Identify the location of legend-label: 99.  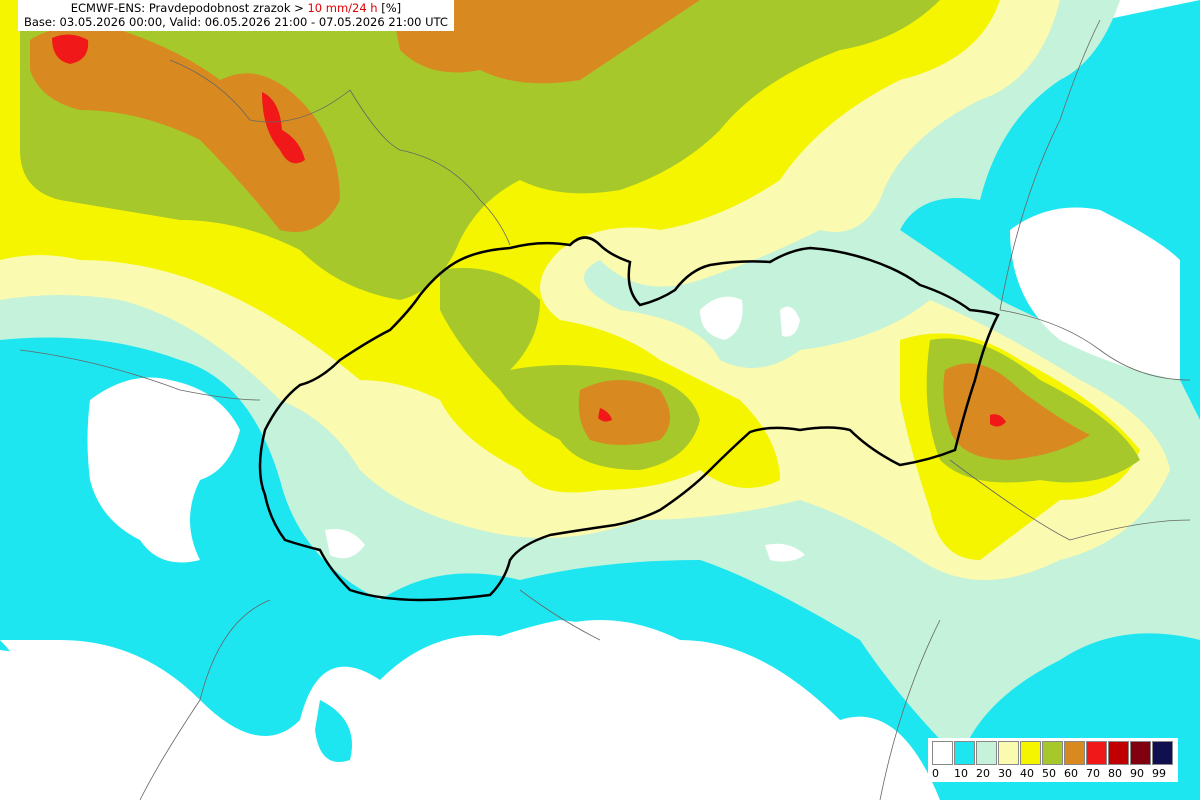
(1159, 773).